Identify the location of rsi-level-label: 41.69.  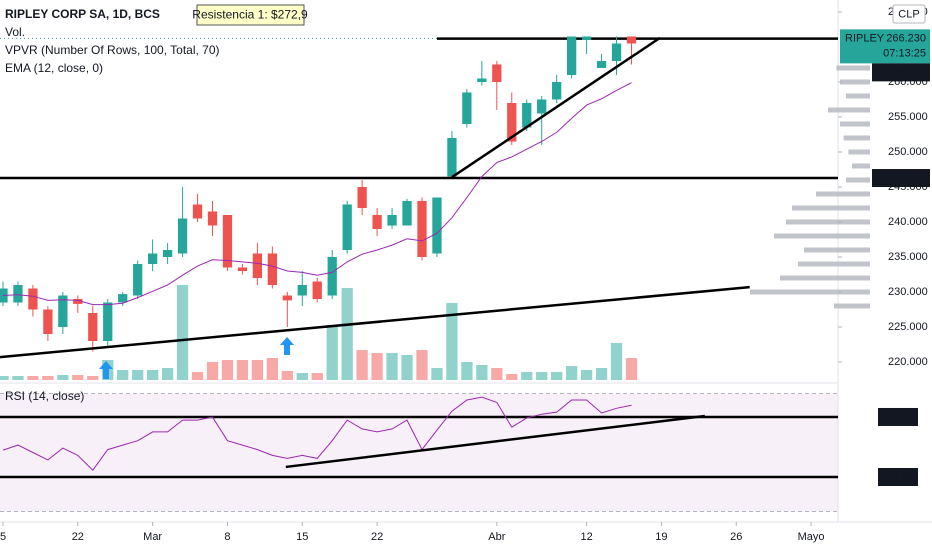
(900, 477).